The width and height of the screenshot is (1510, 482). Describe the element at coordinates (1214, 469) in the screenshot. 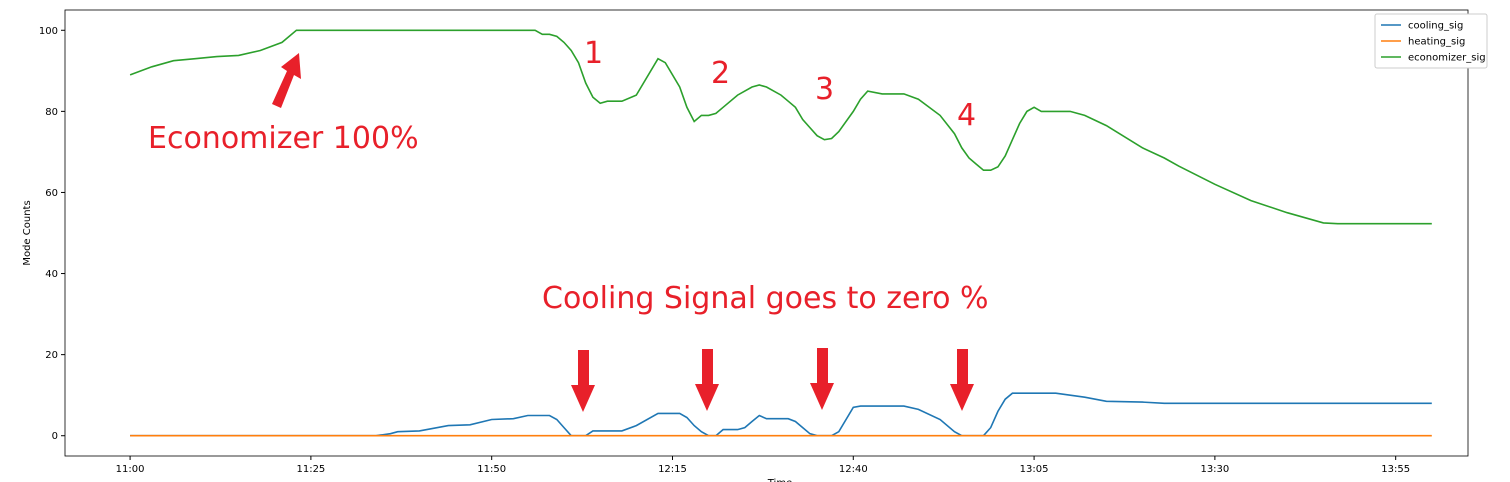

I see `x-tick-label: 13:30` at that location.